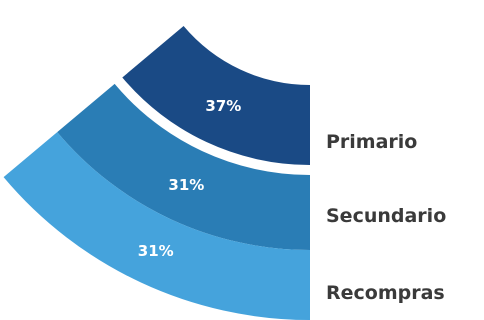 The image size is (484, 320). Describe the element at coordinates (223, 106) in the screenshot. I see `value-label-primario: 37%` at that location.